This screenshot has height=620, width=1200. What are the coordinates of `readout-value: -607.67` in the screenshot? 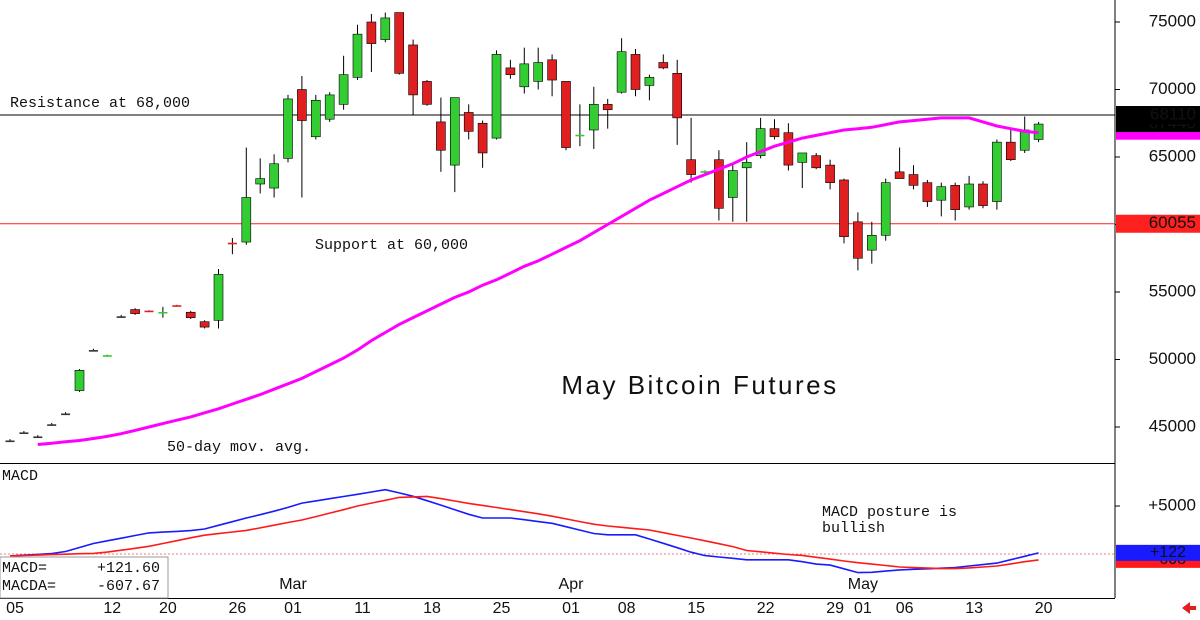 It's located at (128, 586).